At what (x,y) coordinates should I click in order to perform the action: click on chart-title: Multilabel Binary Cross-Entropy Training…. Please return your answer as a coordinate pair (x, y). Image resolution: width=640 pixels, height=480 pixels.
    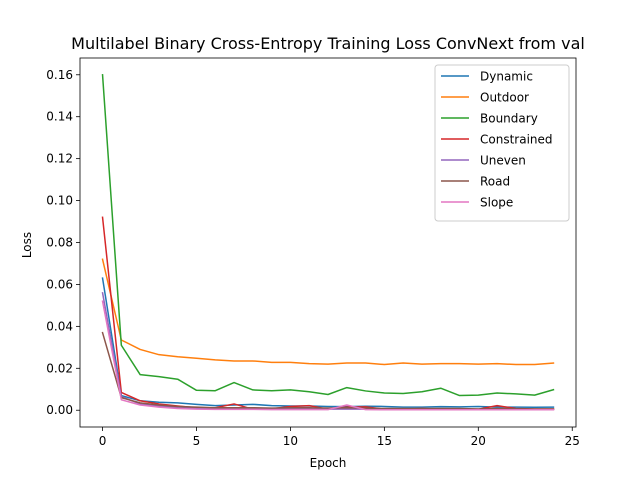
    Looking at the image, I should click on (328, 43).